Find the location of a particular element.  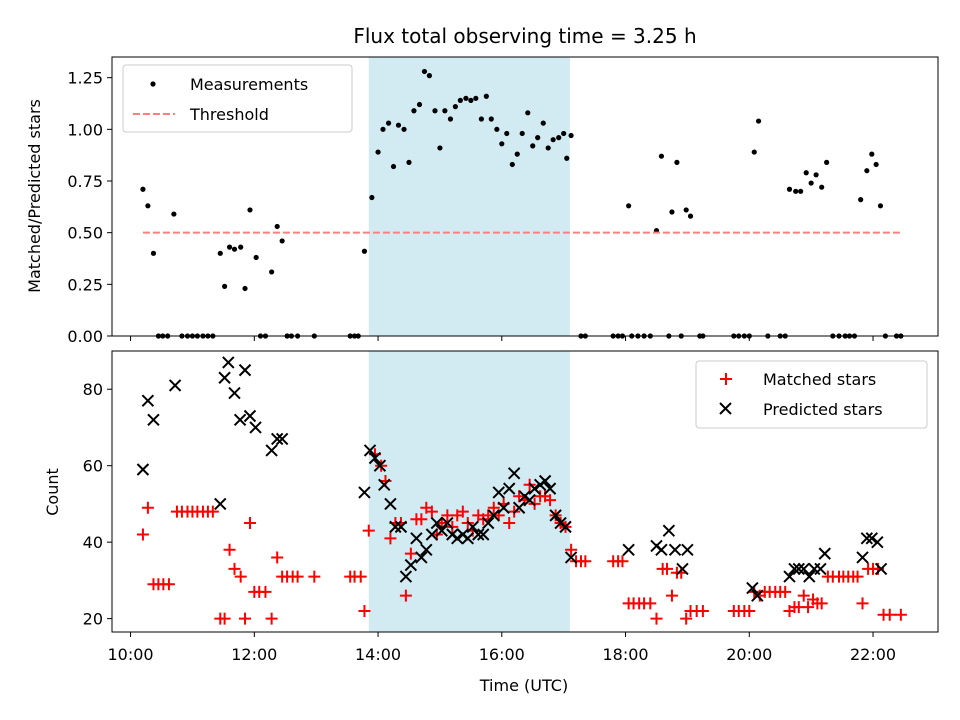

legend-matched-marker is located at coordinates (726, 379).